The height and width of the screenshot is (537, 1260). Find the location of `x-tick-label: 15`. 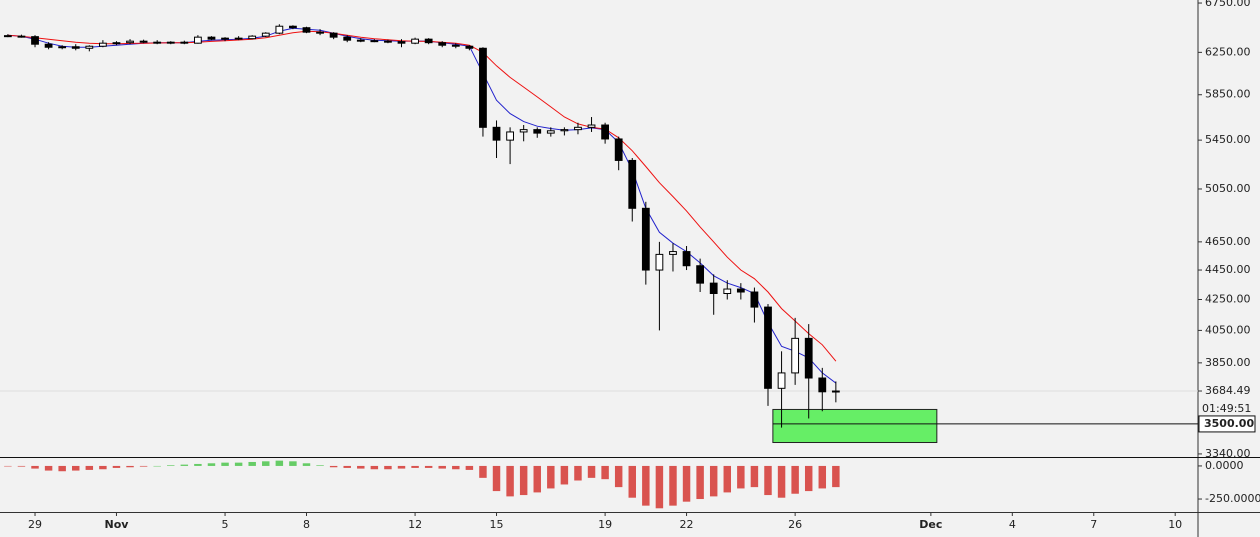

x-tick-label: 15 is located at coordinates (497, 524).